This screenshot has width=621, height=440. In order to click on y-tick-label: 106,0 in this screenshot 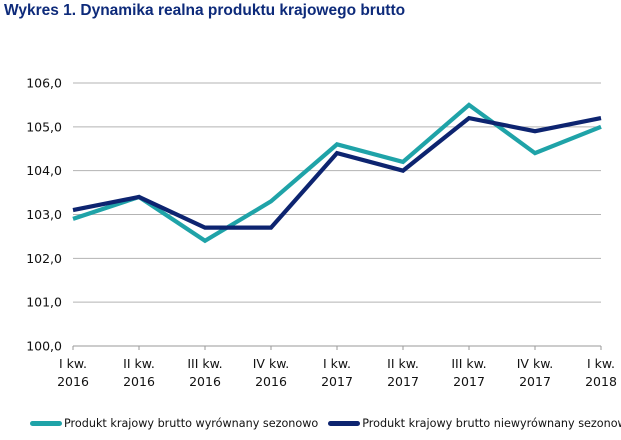, I will do `click(44, 83)`.